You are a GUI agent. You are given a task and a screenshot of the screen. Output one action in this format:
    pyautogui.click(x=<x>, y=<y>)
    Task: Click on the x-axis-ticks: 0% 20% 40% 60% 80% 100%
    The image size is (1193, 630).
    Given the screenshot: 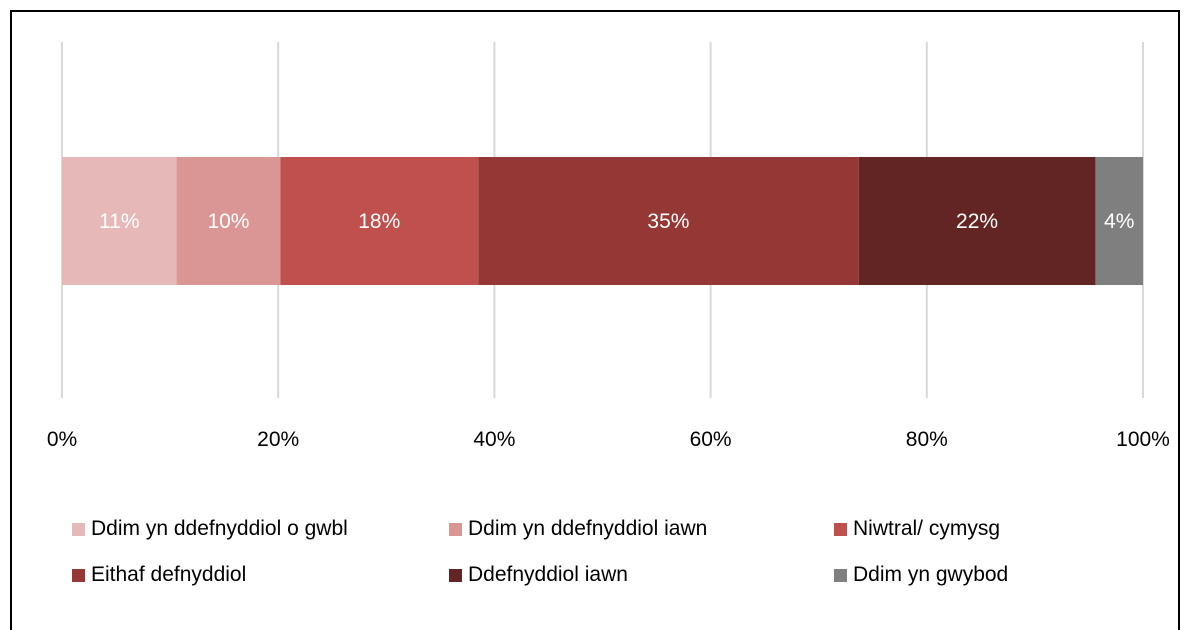 What is the action you would take?
    pyautogui.click(x=608, y=439)
    